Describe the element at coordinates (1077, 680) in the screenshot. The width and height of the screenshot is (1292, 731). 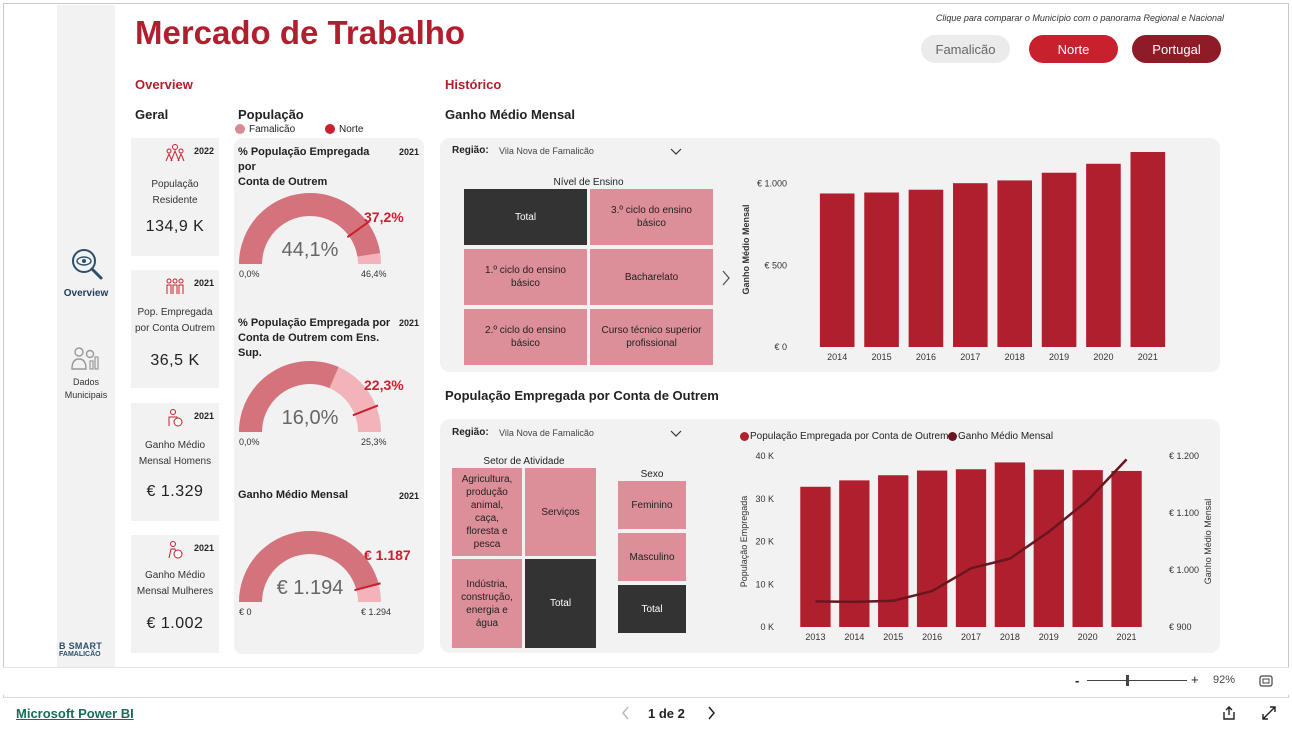
I see `zoom-out-button: -` at that location.